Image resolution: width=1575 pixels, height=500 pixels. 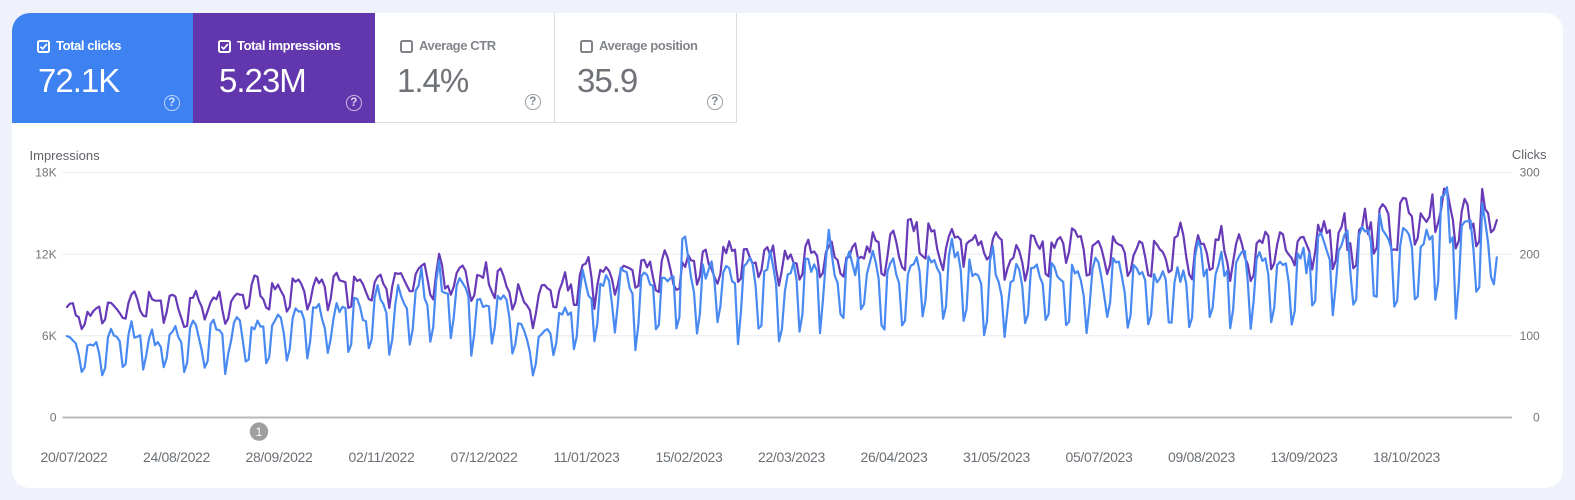 I want to click on svg-text: 300, so click(x=1530, y=172).